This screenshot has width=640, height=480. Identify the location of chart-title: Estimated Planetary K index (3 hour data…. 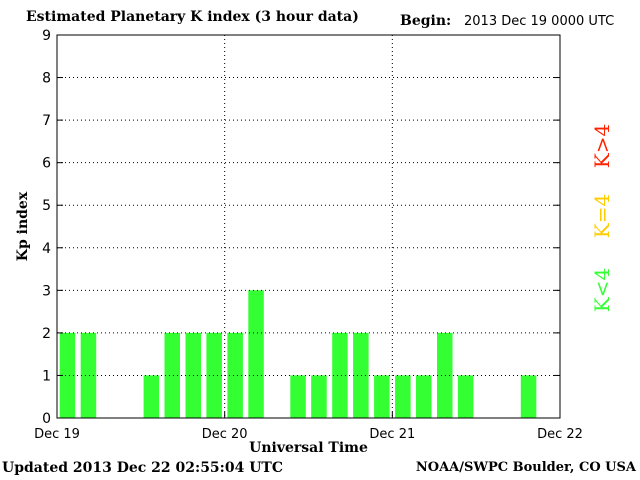
(192, 17).